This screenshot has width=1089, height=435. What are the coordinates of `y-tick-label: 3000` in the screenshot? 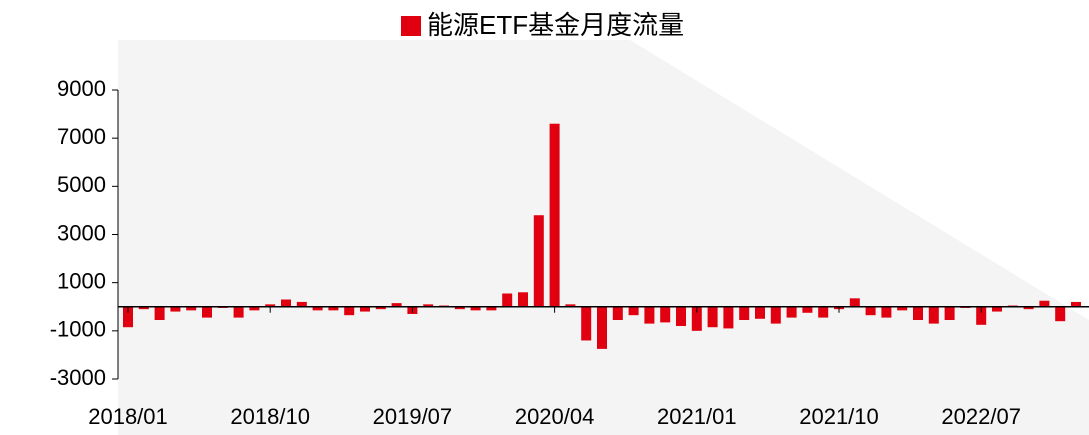 It's located at (81, 232).